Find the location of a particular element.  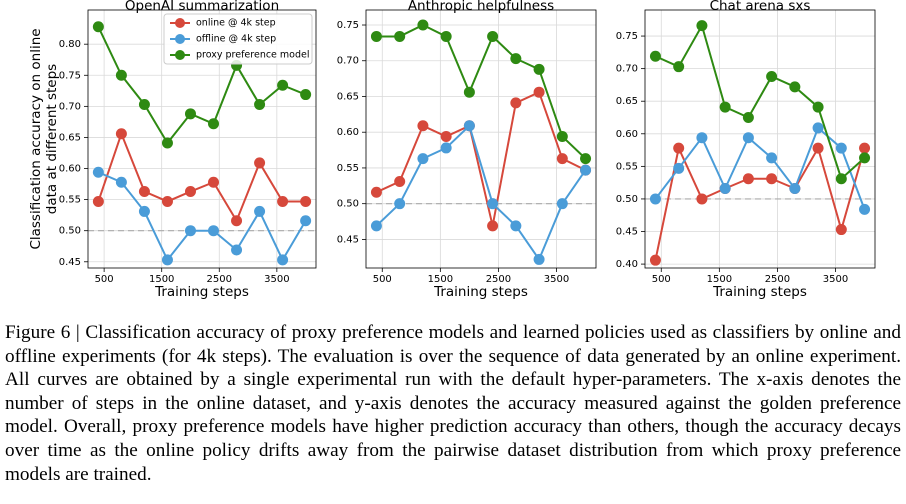

y-tick-label: 0.80 is located at coordinates (70, 44).